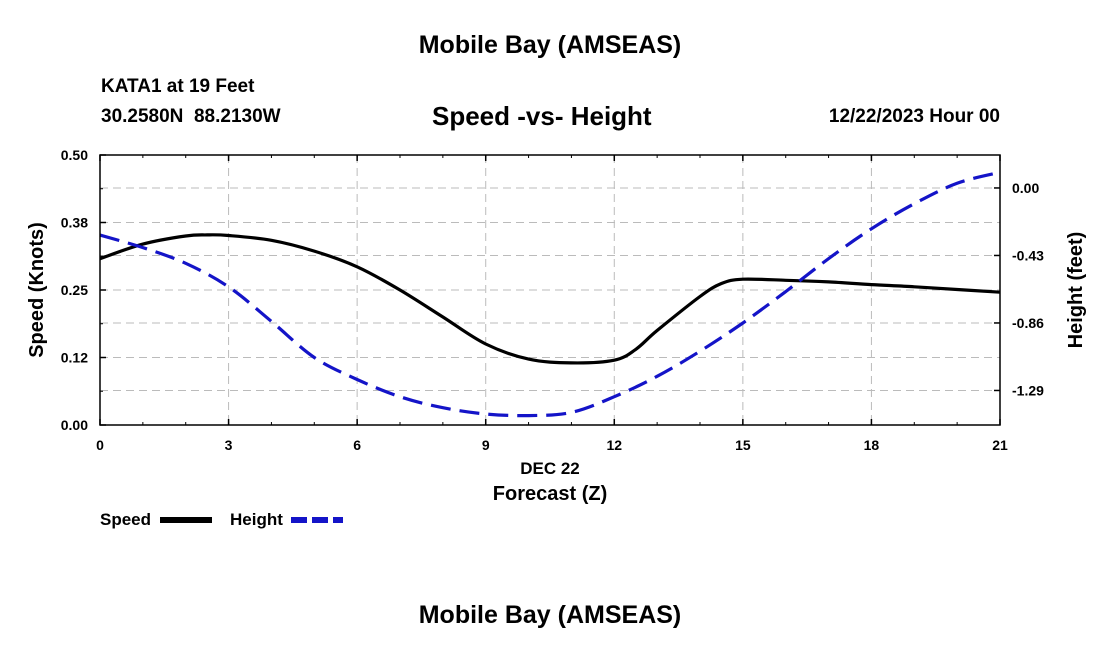 This screenshot has width=1100, height=650. What do you see at coordinates (1028, 390) in the screenshot?
I see `y2-tick-label-3: -1.29` at bounding box center [1028, 390].